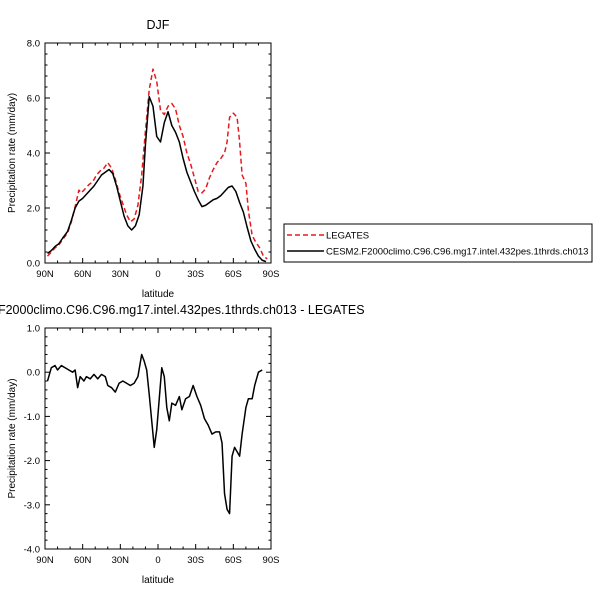  What do you see at coordinates (32, 505) in the screenshot?
I see `bottom-chart-ytick-label: -3.0` at bounding box center [32, 505].